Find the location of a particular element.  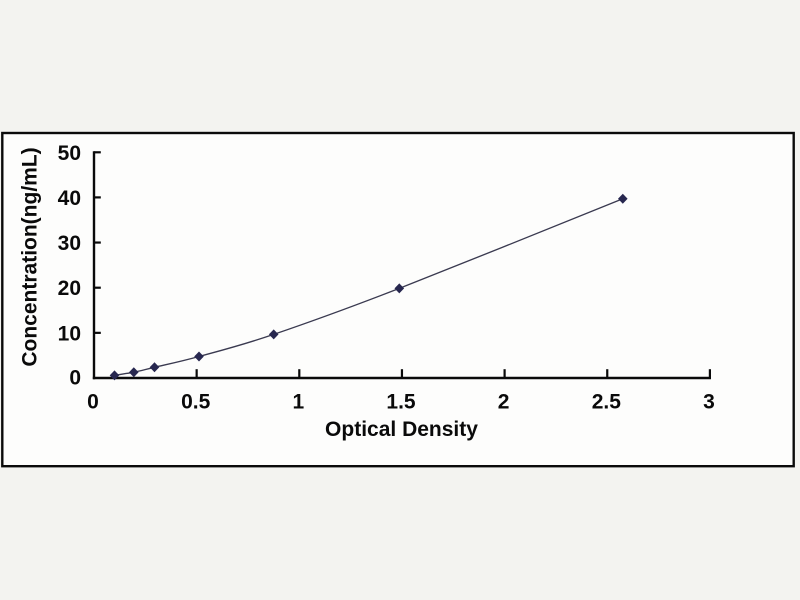

svg-text: 20 is located at coordinates (69, 288).